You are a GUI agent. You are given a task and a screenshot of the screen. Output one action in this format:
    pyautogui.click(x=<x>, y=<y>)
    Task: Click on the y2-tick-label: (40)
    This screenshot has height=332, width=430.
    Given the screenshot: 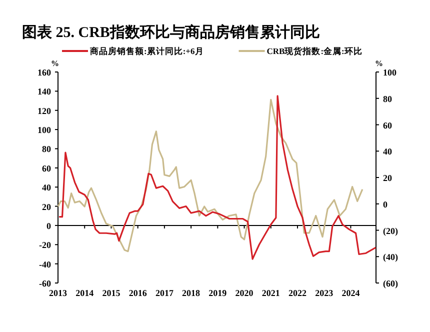 What is the action you would take?
    pyautogui.click(x=390, y=257)
    